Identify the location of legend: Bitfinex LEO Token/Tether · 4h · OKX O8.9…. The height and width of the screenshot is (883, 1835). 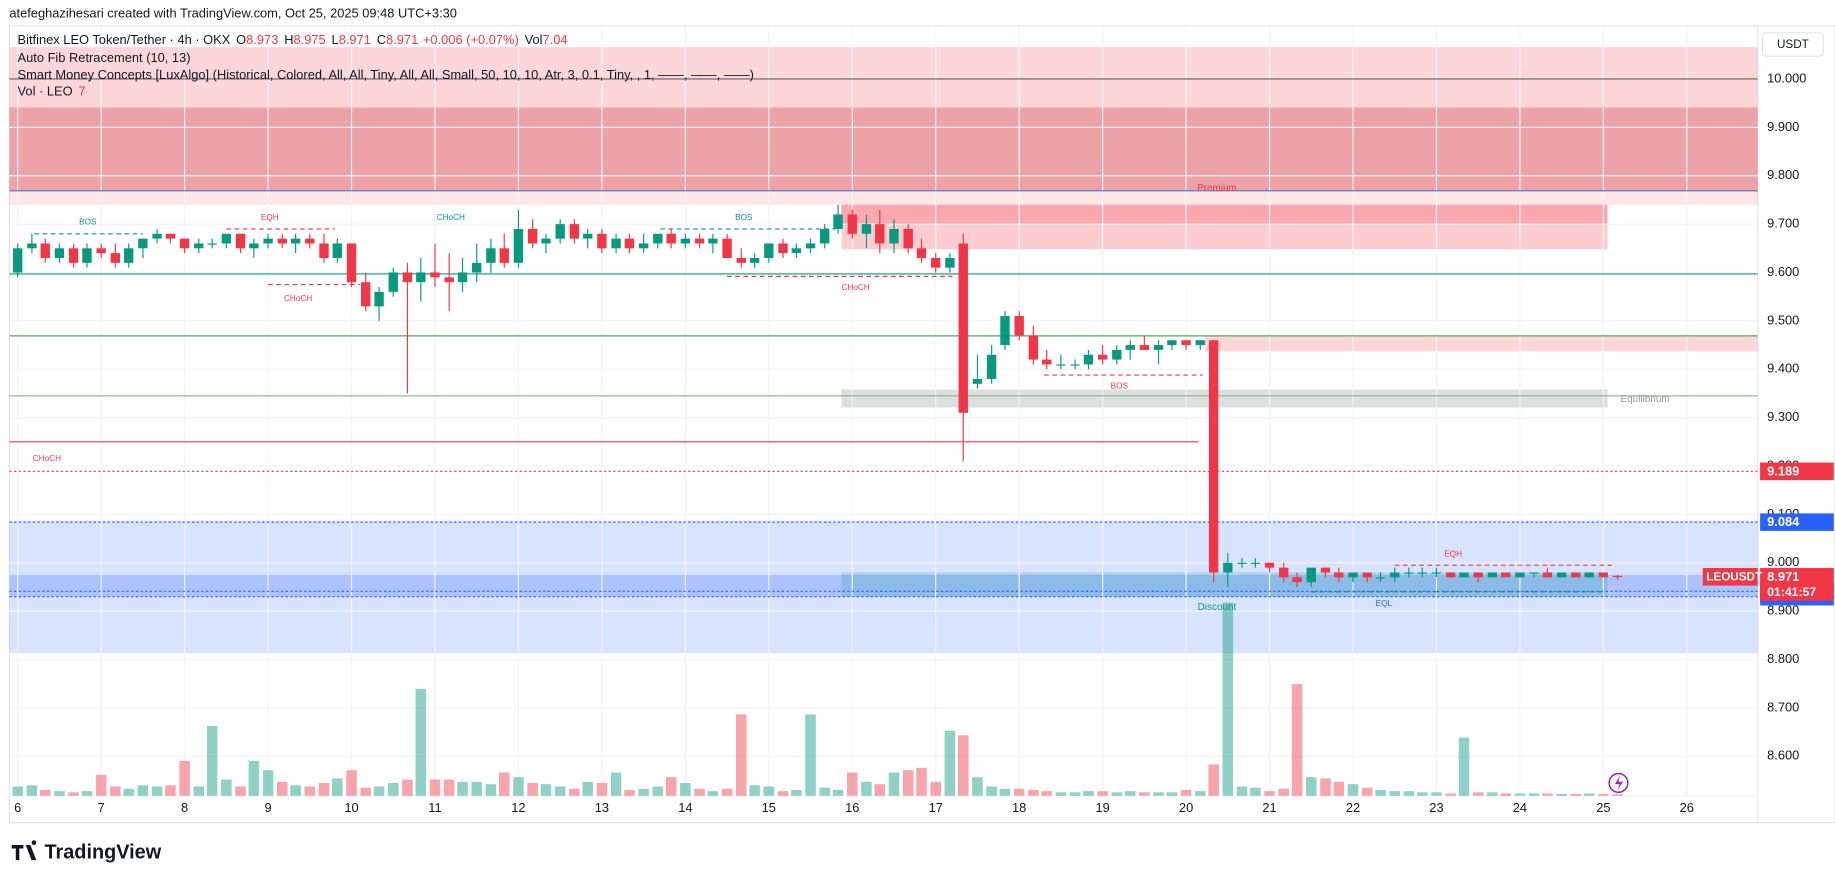
(386, 65).